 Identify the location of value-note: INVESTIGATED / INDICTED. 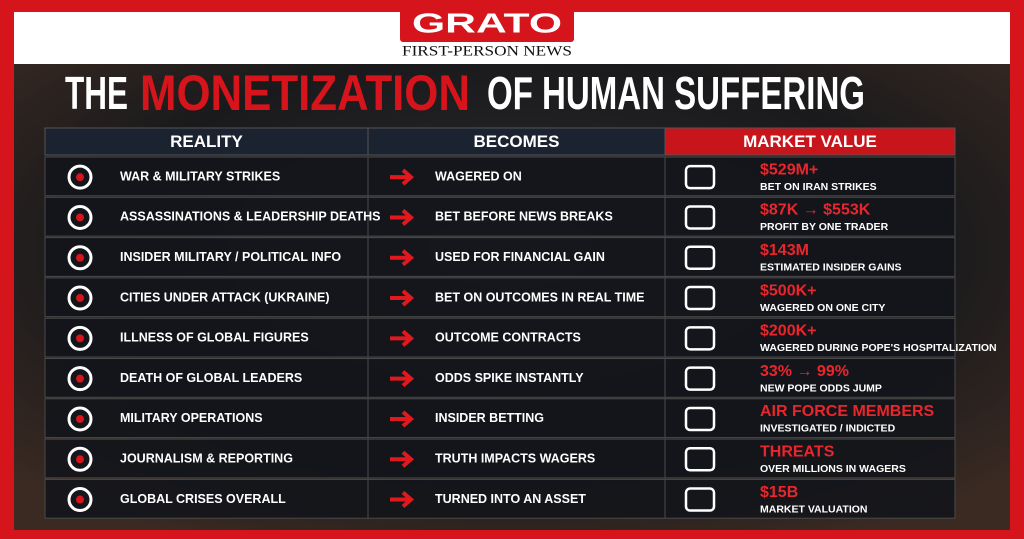
(828, 429).